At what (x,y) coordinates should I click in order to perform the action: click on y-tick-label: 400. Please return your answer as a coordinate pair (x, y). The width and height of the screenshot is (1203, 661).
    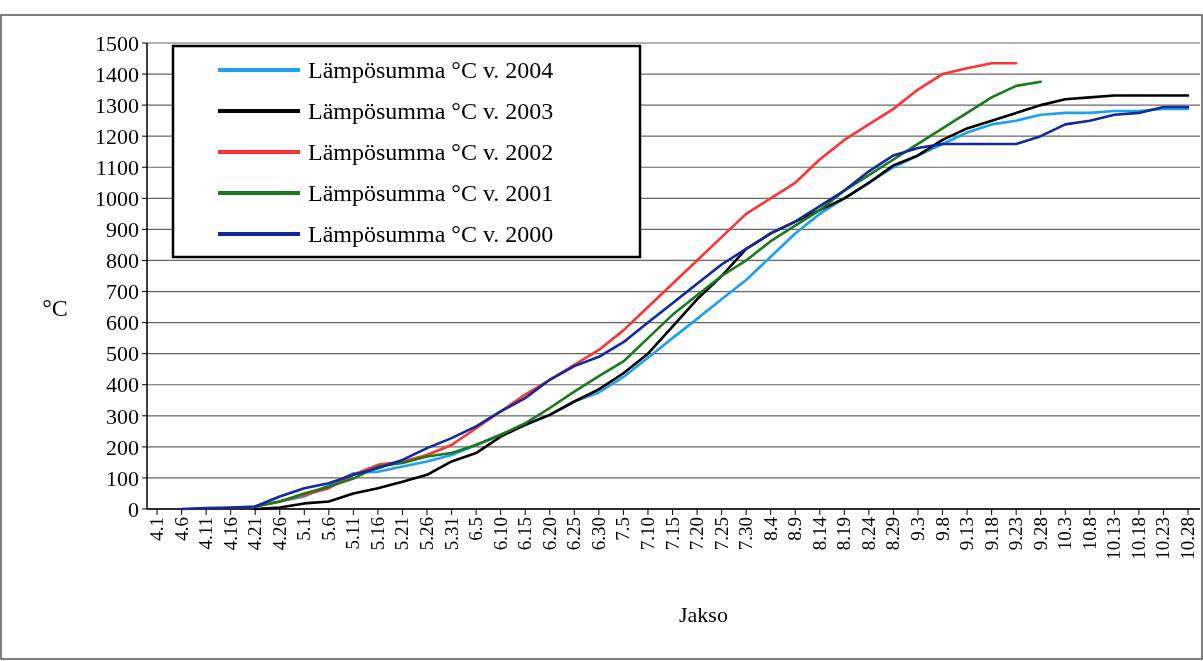
    Looking at the image, I should click on (122, 385).